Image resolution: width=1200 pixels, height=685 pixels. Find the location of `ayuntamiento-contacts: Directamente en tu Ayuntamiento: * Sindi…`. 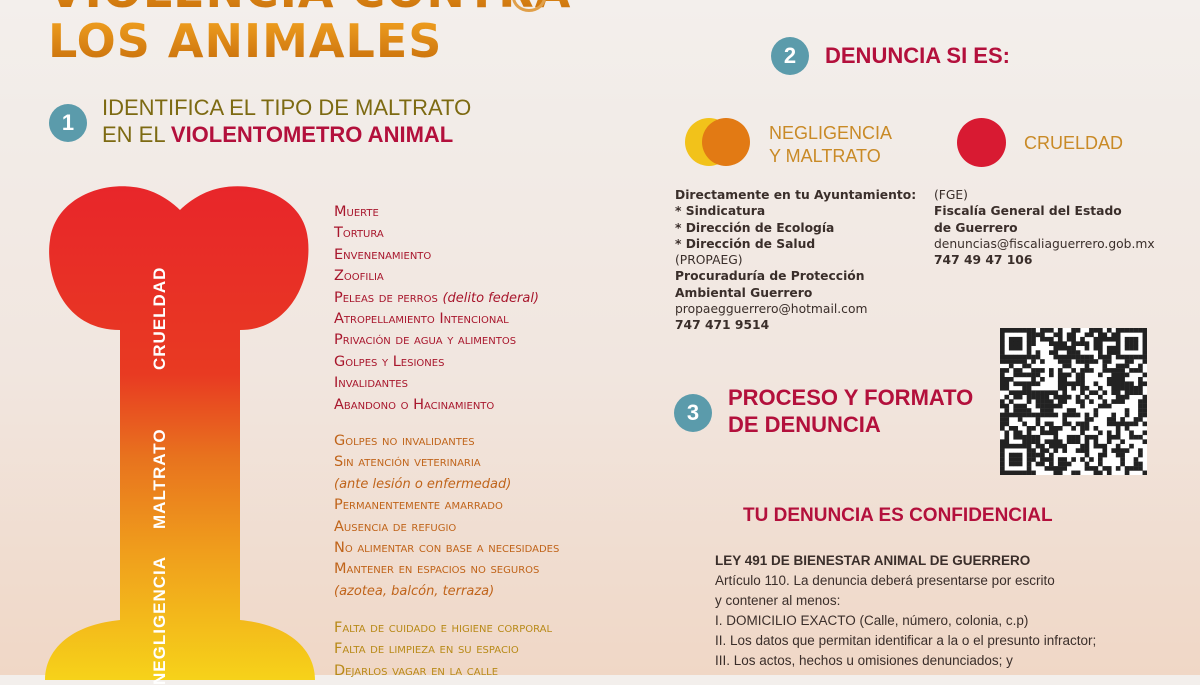

ayuntamiento-contacts: Directamente en tu Ayuntamiento: * Sindi… is located at coordinates (796, 260).